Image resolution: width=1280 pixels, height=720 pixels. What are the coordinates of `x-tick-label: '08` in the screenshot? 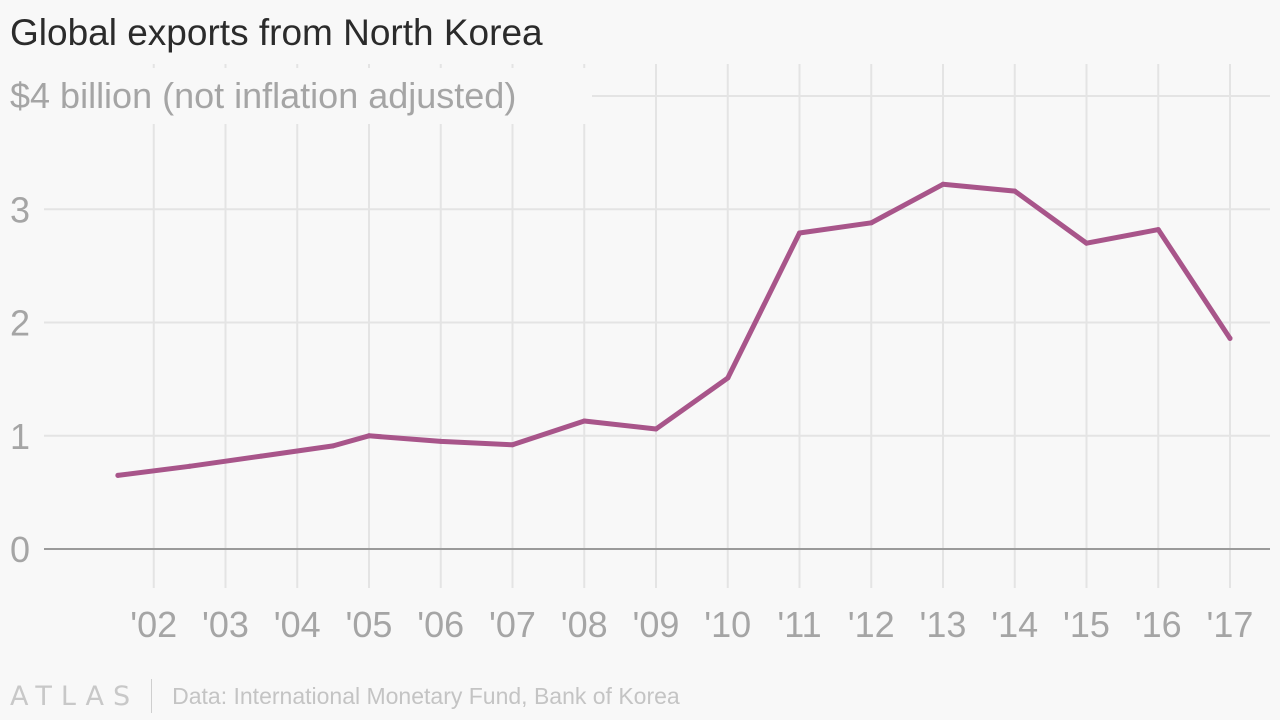 It's located at (584, 624).